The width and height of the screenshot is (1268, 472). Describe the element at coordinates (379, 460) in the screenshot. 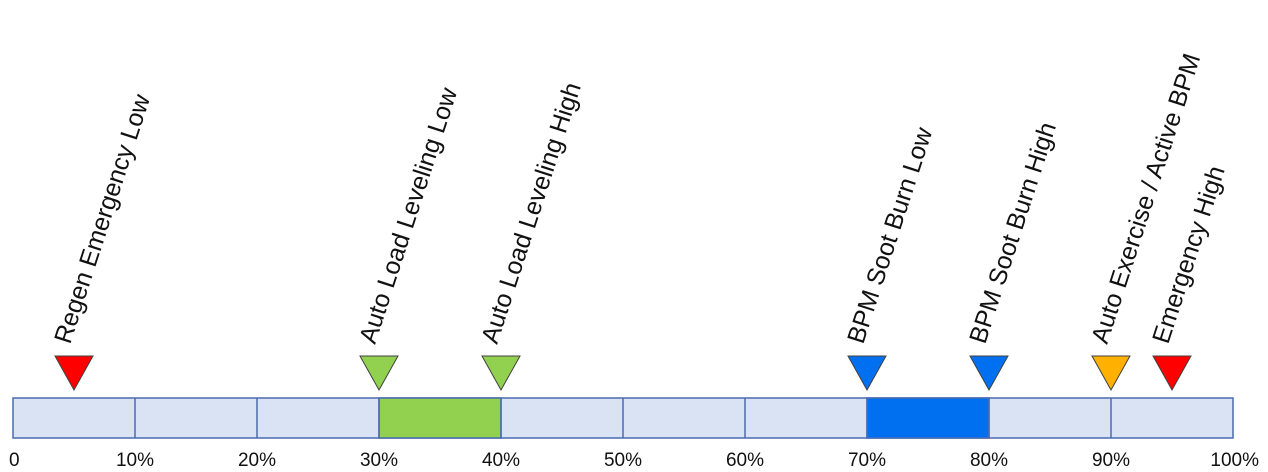

I see `tick-label: 30%` at that location.